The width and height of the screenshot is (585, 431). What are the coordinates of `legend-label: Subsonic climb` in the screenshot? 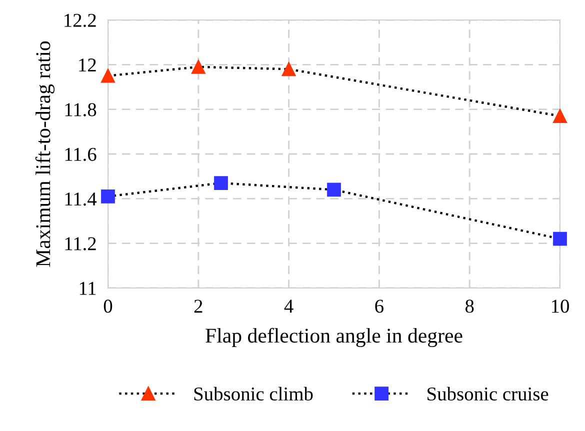 It's located at (253, 393).